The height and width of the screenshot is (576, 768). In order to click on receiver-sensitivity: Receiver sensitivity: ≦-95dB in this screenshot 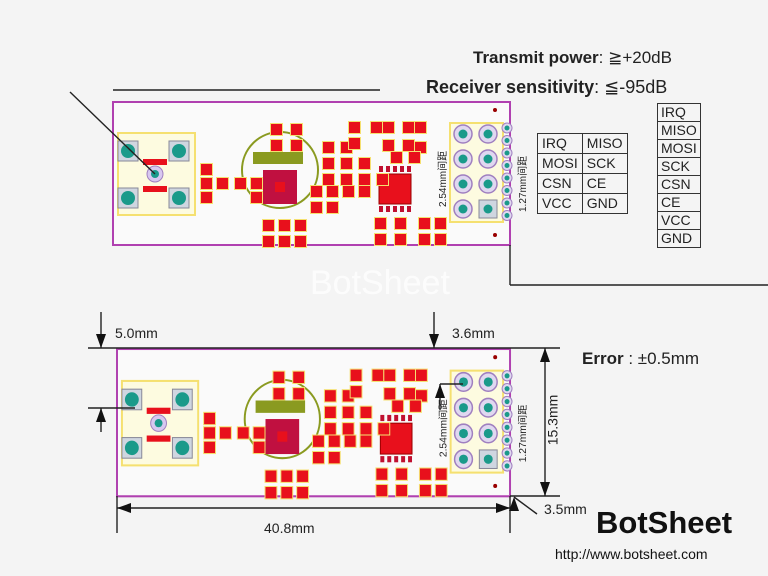, I will do `click(546, 87)`.